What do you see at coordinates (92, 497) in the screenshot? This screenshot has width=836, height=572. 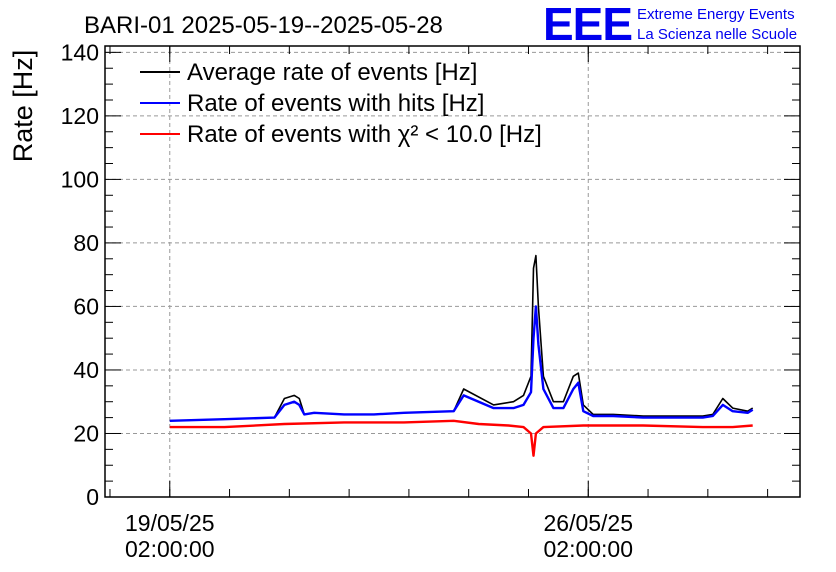 I see `y-tick-label: 0` at bounding box center [92, 497].